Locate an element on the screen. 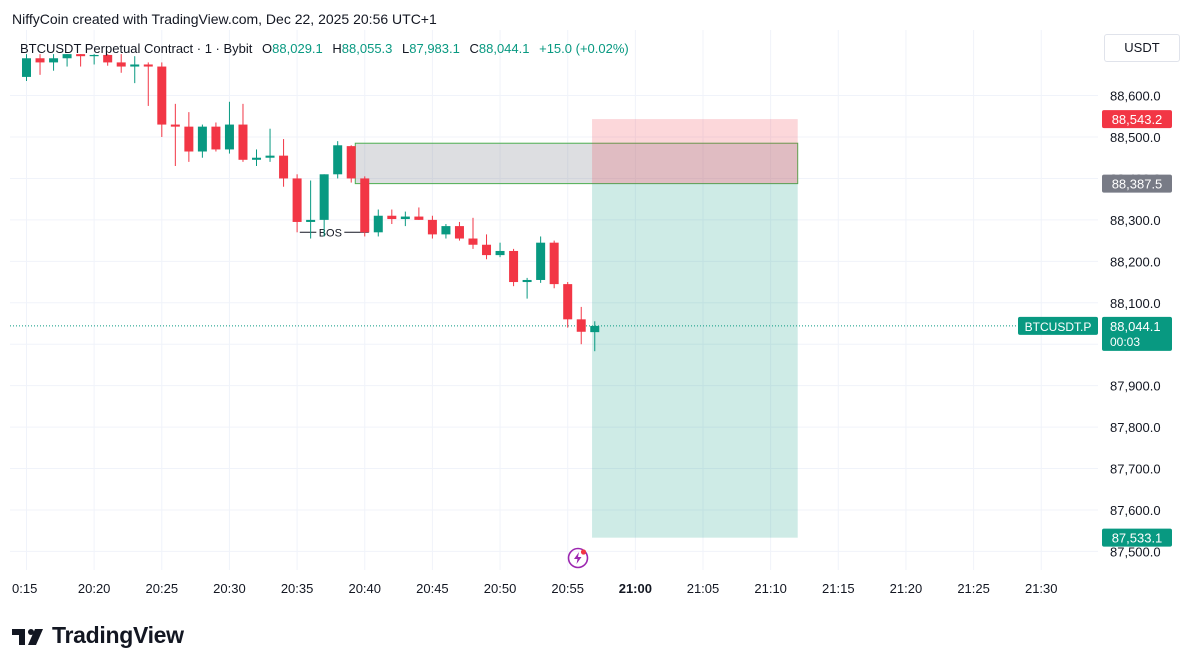 The height and width of the screenshot is (668, 1199). last-price-tag: 88,044.1 is located at coordinates (1135, 326).